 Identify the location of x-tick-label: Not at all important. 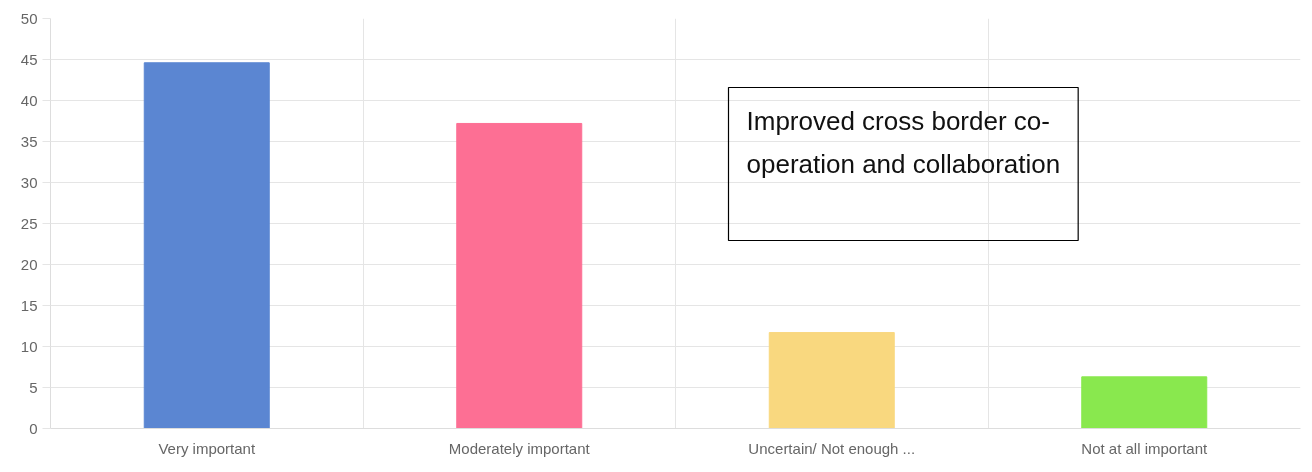
(1145, 448).